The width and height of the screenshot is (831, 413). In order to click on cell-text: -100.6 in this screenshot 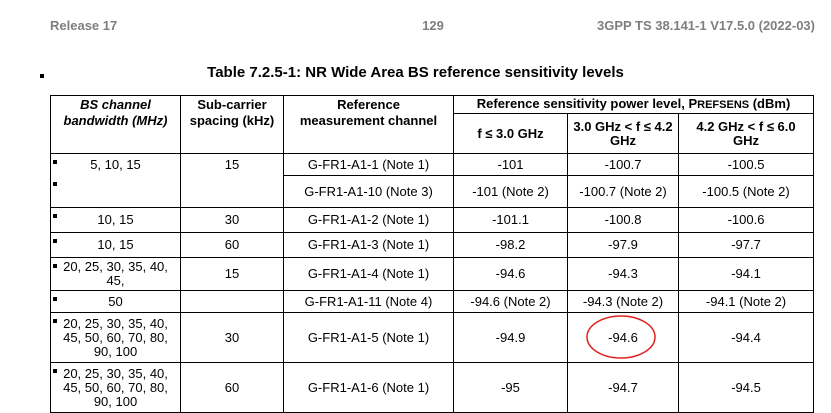, I will do `click(746, 219)`.